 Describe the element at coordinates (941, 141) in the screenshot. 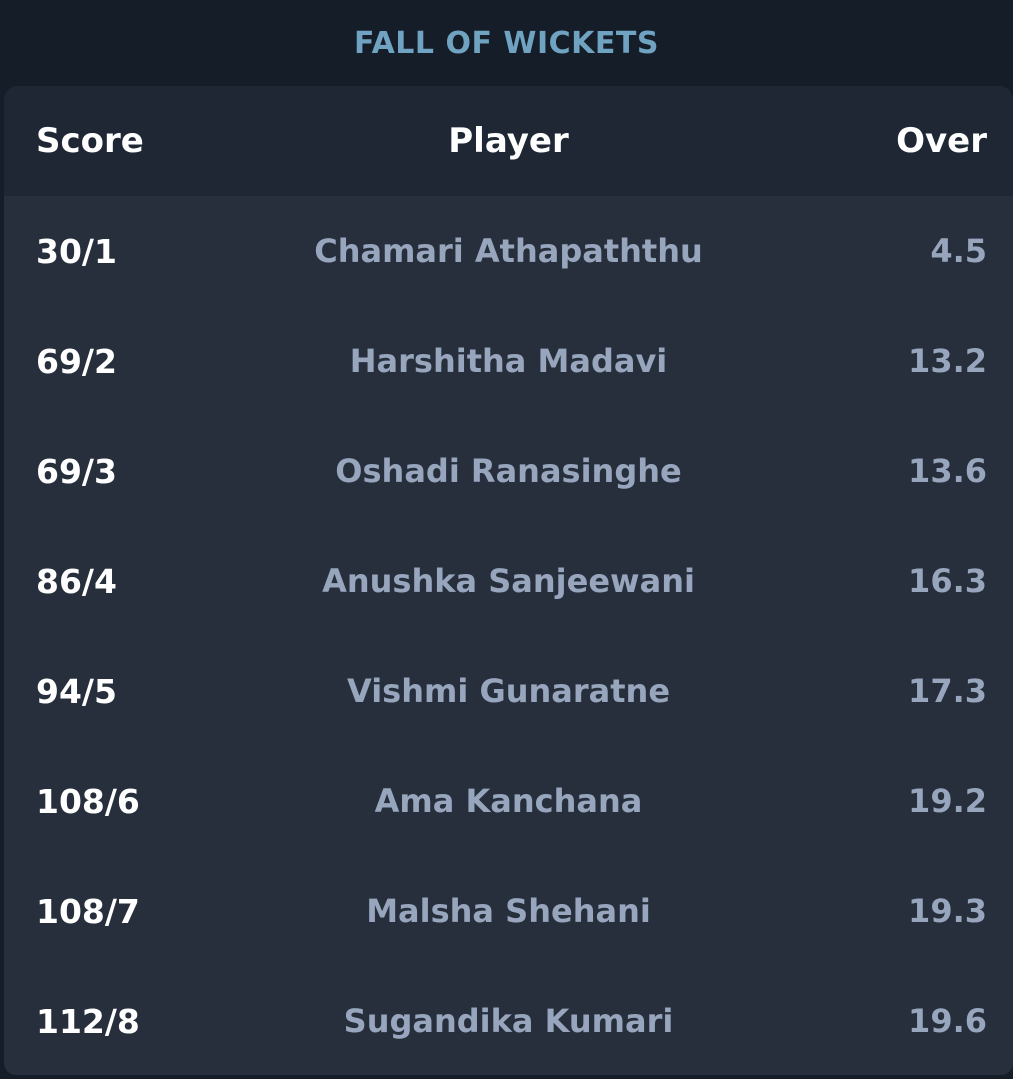

I see `header-over: Over` at that location.